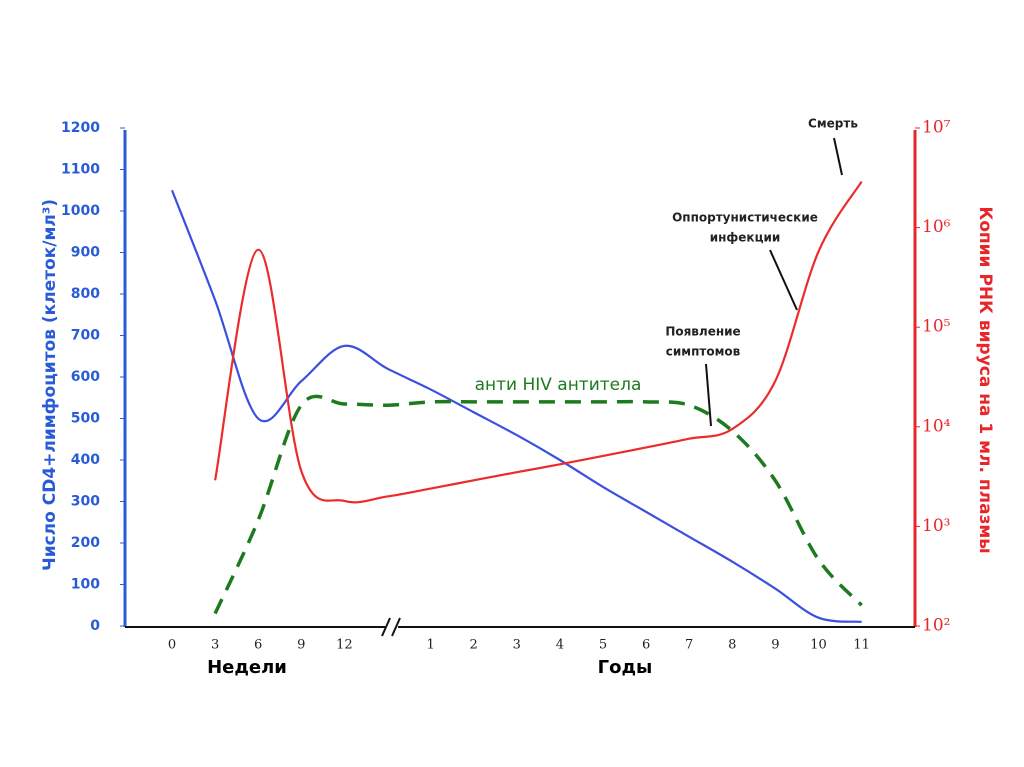 This screenshot has width=1024, height=767. I want to click on x-tick-label: 2, so click(474, 645).